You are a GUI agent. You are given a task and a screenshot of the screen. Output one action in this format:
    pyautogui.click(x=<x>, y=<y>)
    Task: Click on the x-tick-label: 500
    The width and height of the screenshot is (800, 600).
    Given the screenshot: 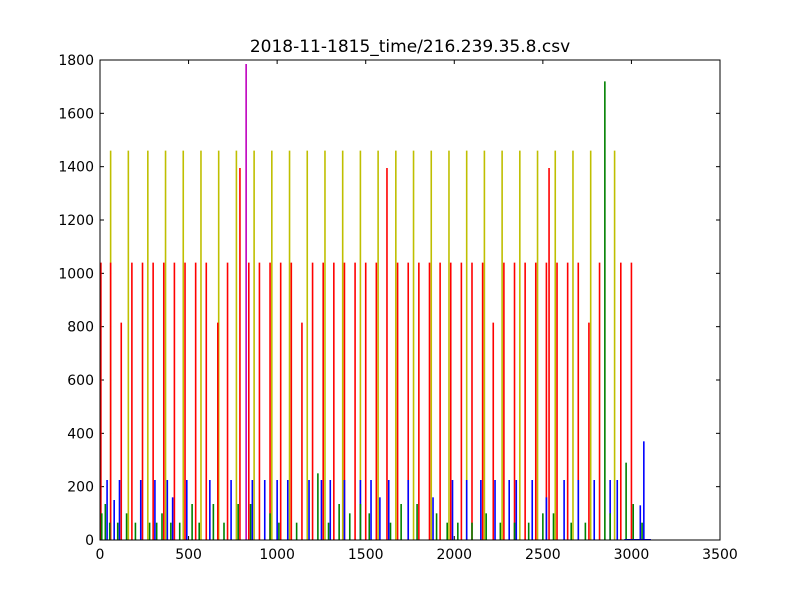 What is the action you would take?
    pyautogui.click(x=188, y=555)
    